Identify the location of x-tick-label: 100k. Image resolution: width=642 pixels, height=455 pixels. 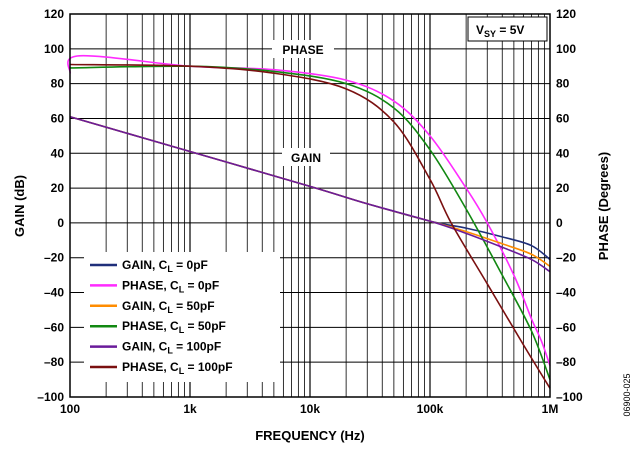
(430, 409).